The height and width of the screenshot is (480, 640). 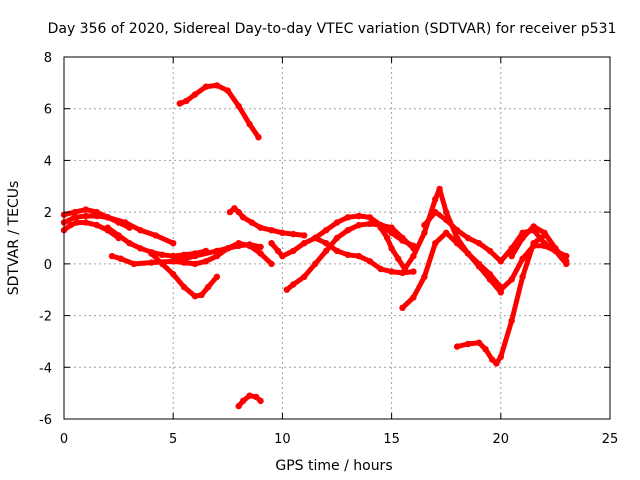 What do you see at coordinates (14, 238) in the screenshot?
I see `y-axis-label: SDTVAR / TECUs` at bounding box center [14, 238].